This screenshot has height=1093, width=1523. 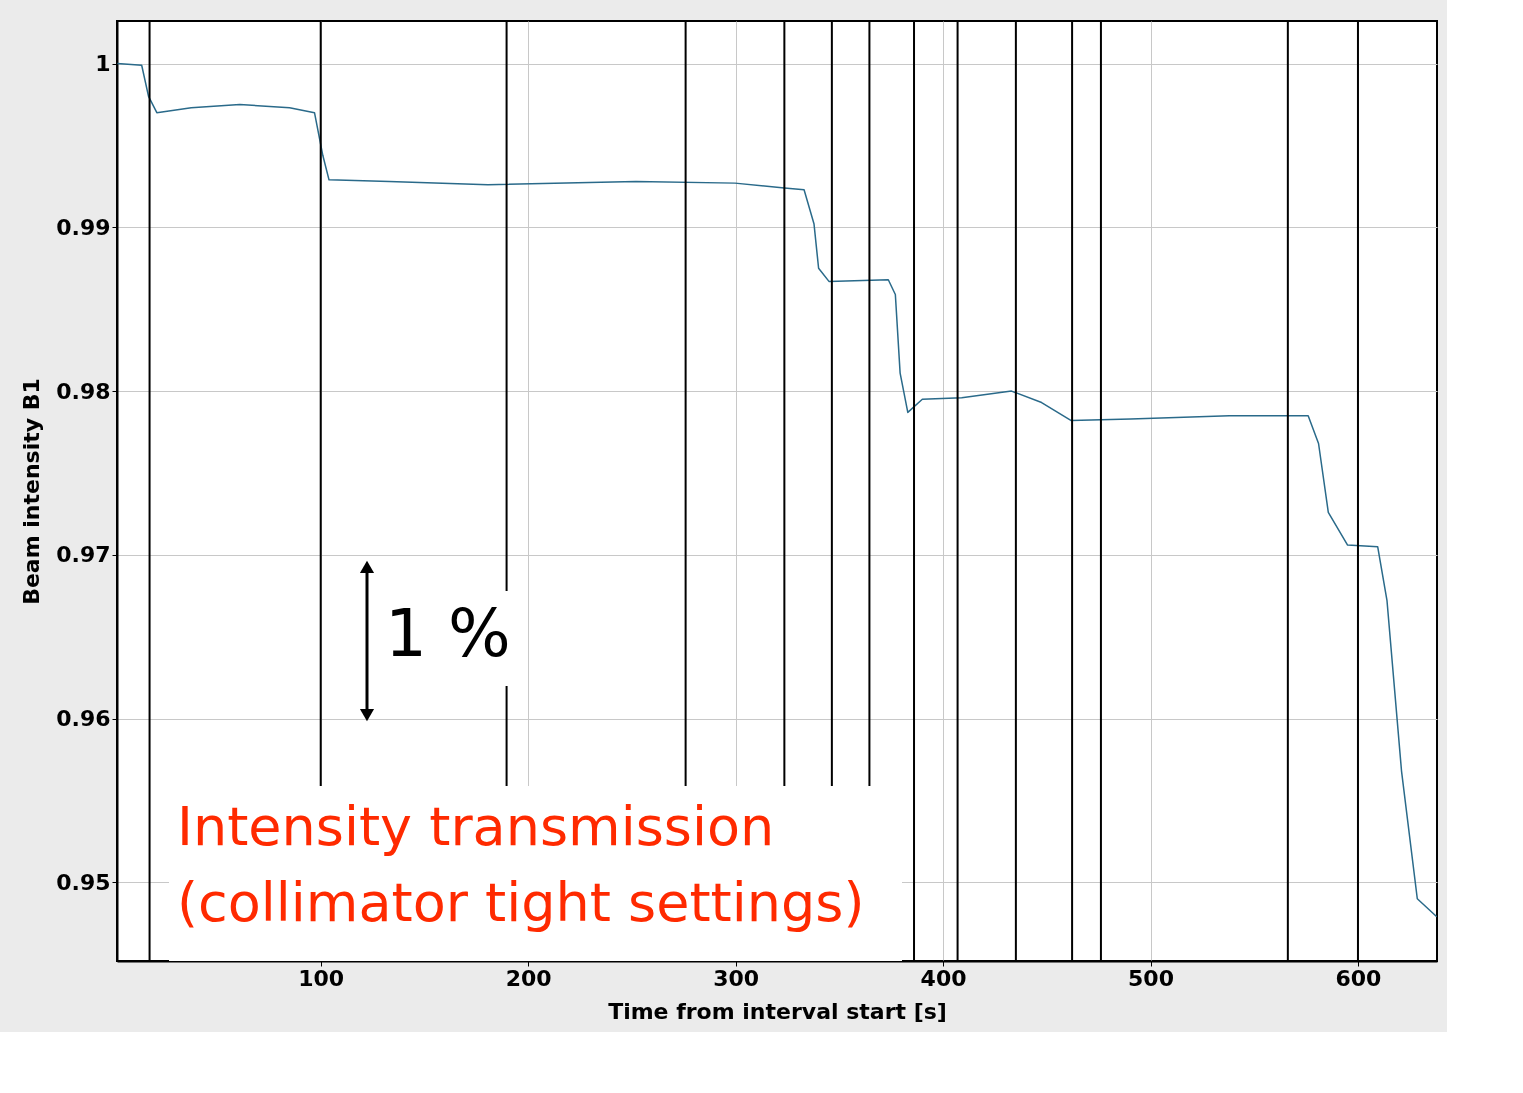 I want to click on annotation: Intensity transmission (collimator tight settings), so click(x=521, y=864).